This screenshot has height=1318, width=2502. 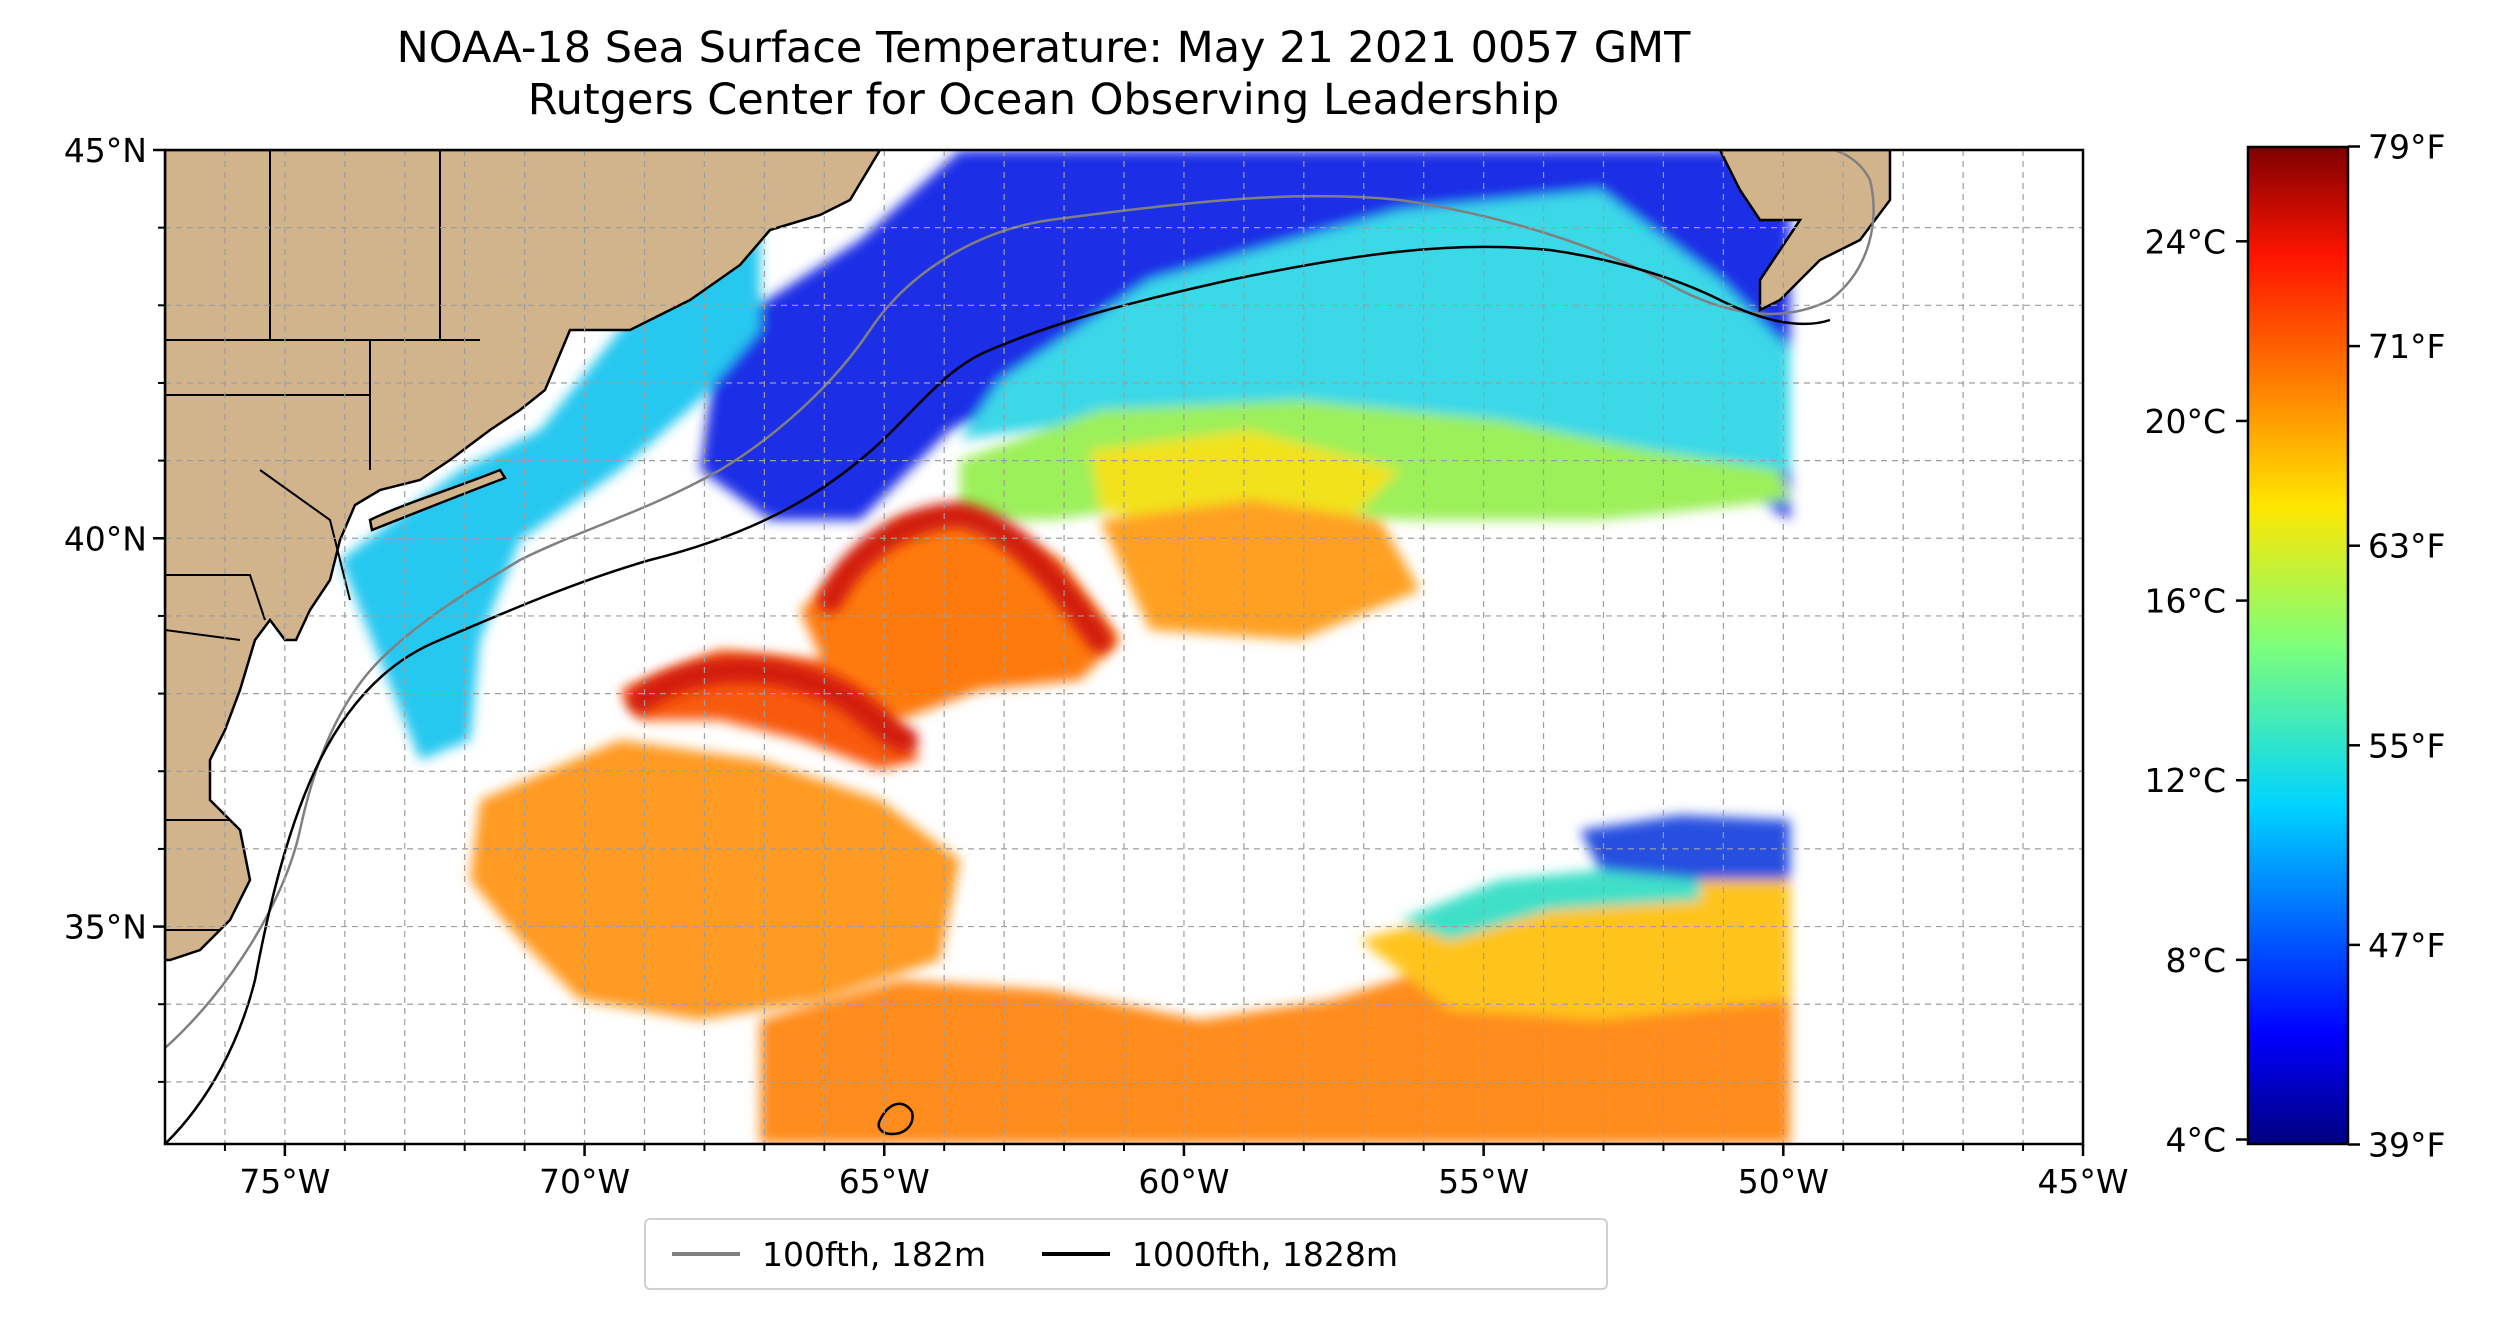 What do you see at coordinates (2185, 780) in the screenshot?
I see `celsius-tick-label: 12°C` at bounding box center [2185, 780].